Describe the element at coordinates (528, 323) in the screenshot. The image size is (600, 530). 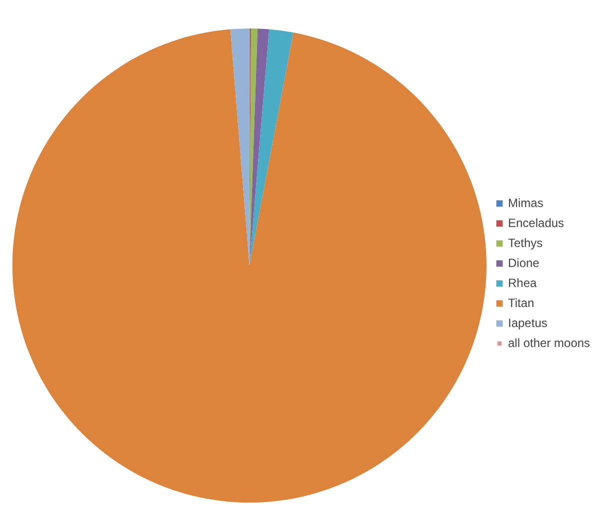
I see `legend-label: Iapetus` at that location.